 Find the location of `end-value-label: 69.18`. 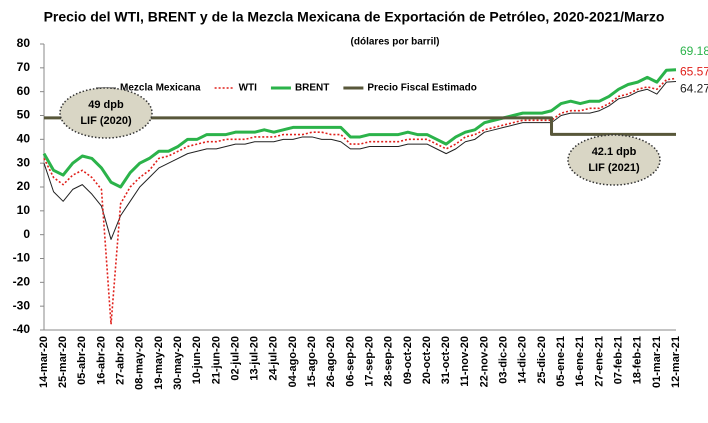

end-value-label: 69.18 is located at coordinates (694, 51).